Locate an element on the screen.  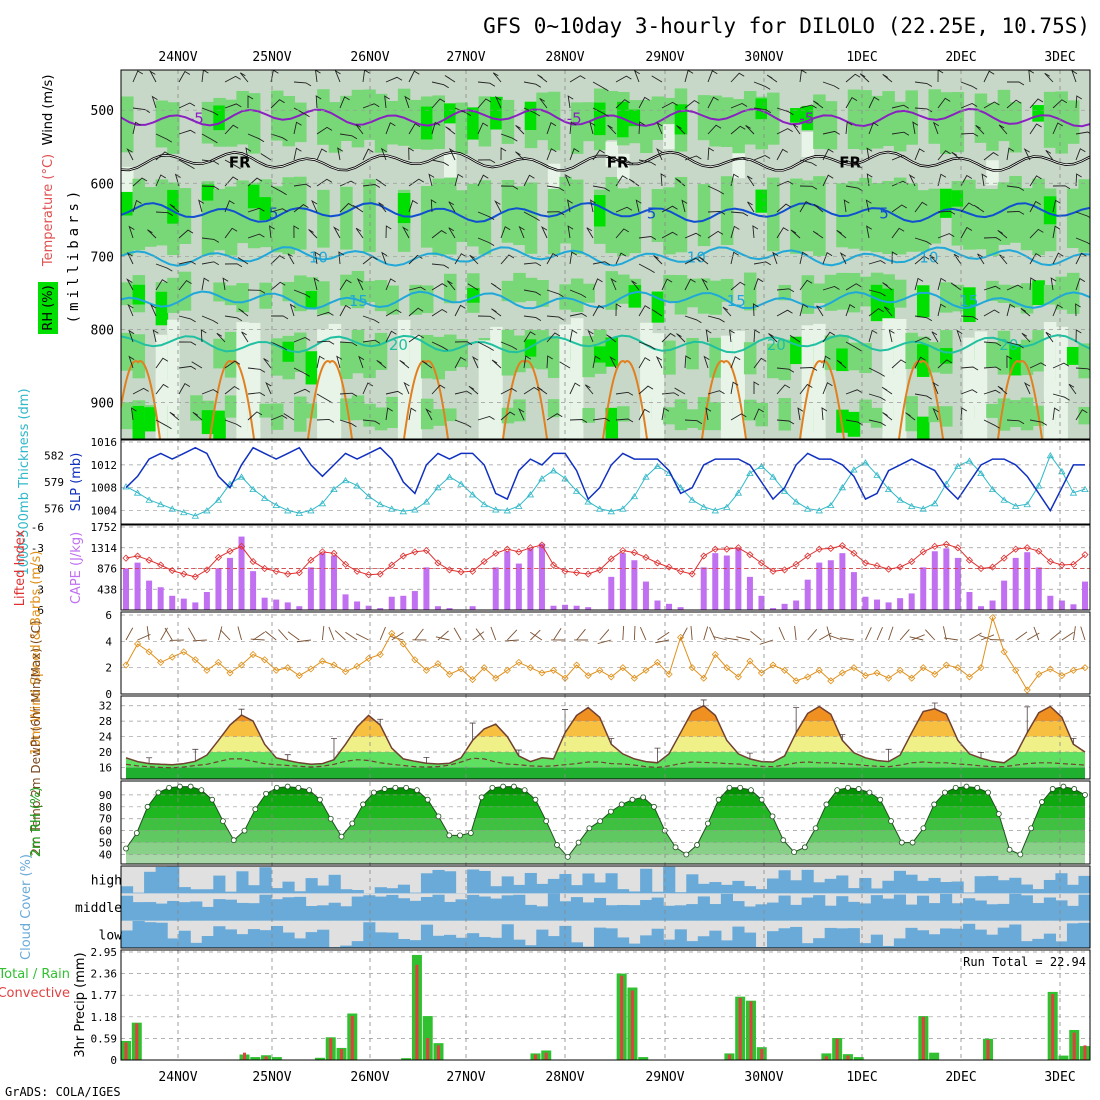
contour-label: 10 is located at coordinates (928, 257).